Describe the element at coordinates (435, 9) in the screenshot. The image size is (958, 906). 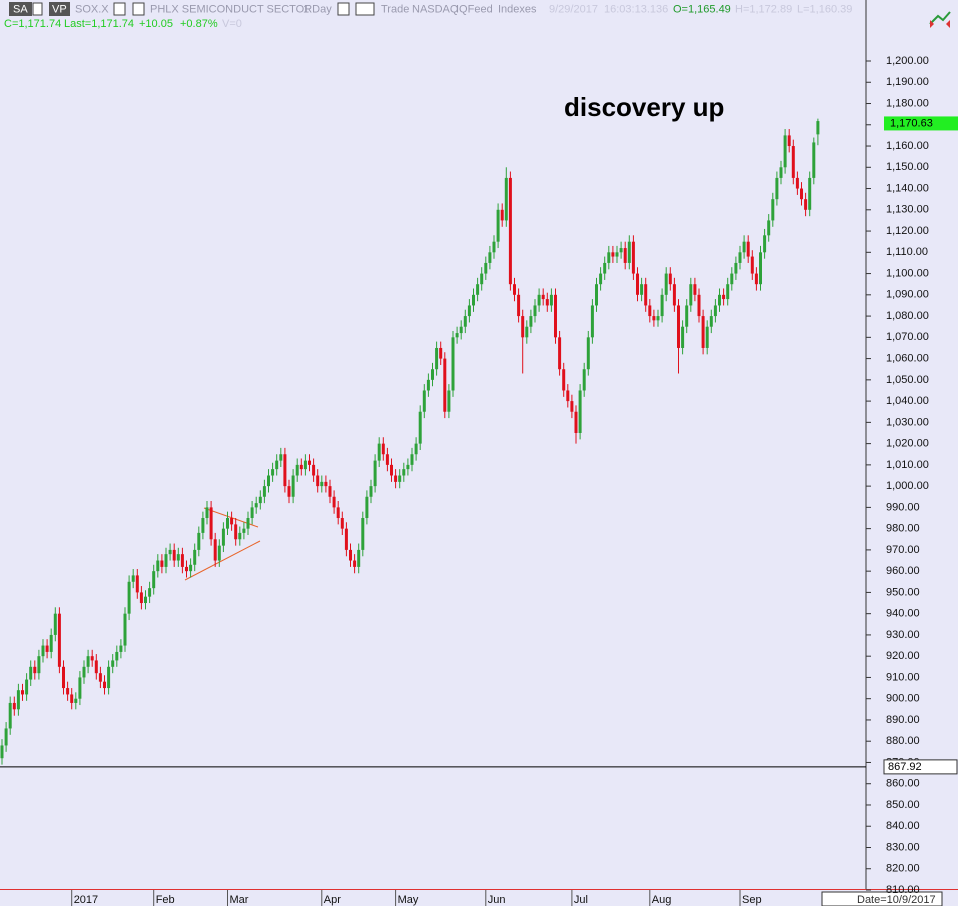
I see `exchange: NASDAQ` at that location.